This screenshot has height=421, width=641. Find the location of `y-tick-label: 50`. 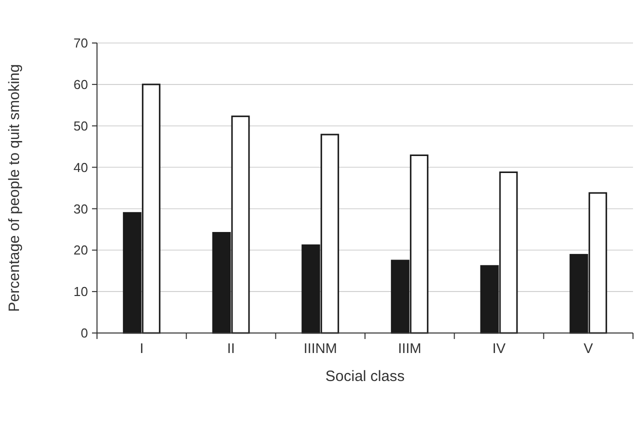

y-tick-label: 50 is located at coordinates (81, 126).